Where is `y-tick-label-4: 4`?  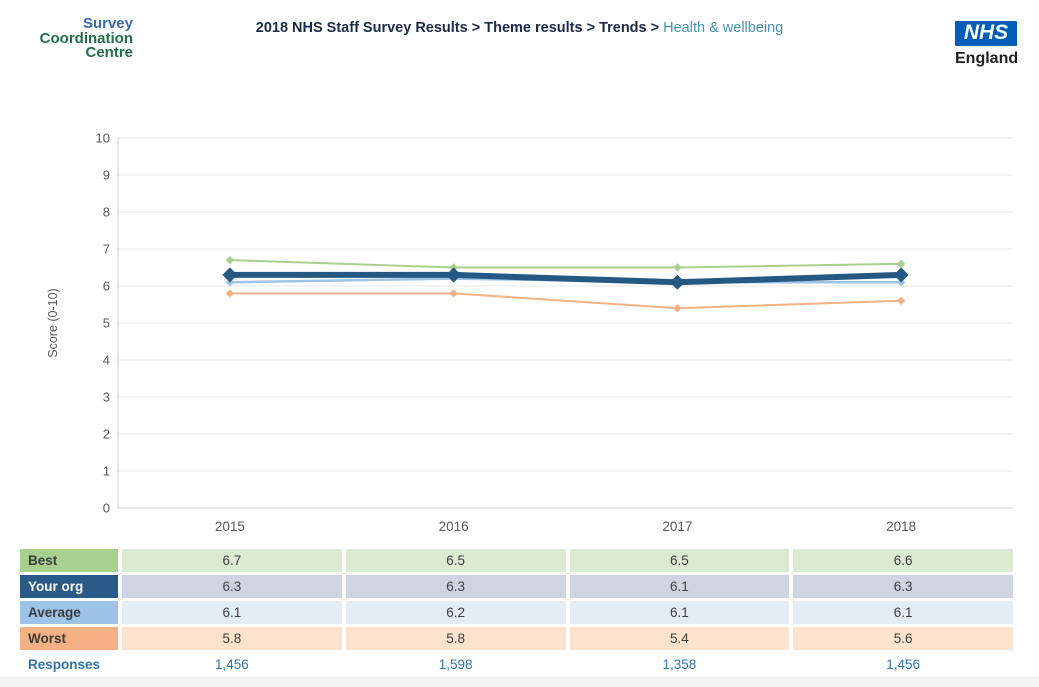 y-tick-label-4: 4 is located at coordinates (106, 360).